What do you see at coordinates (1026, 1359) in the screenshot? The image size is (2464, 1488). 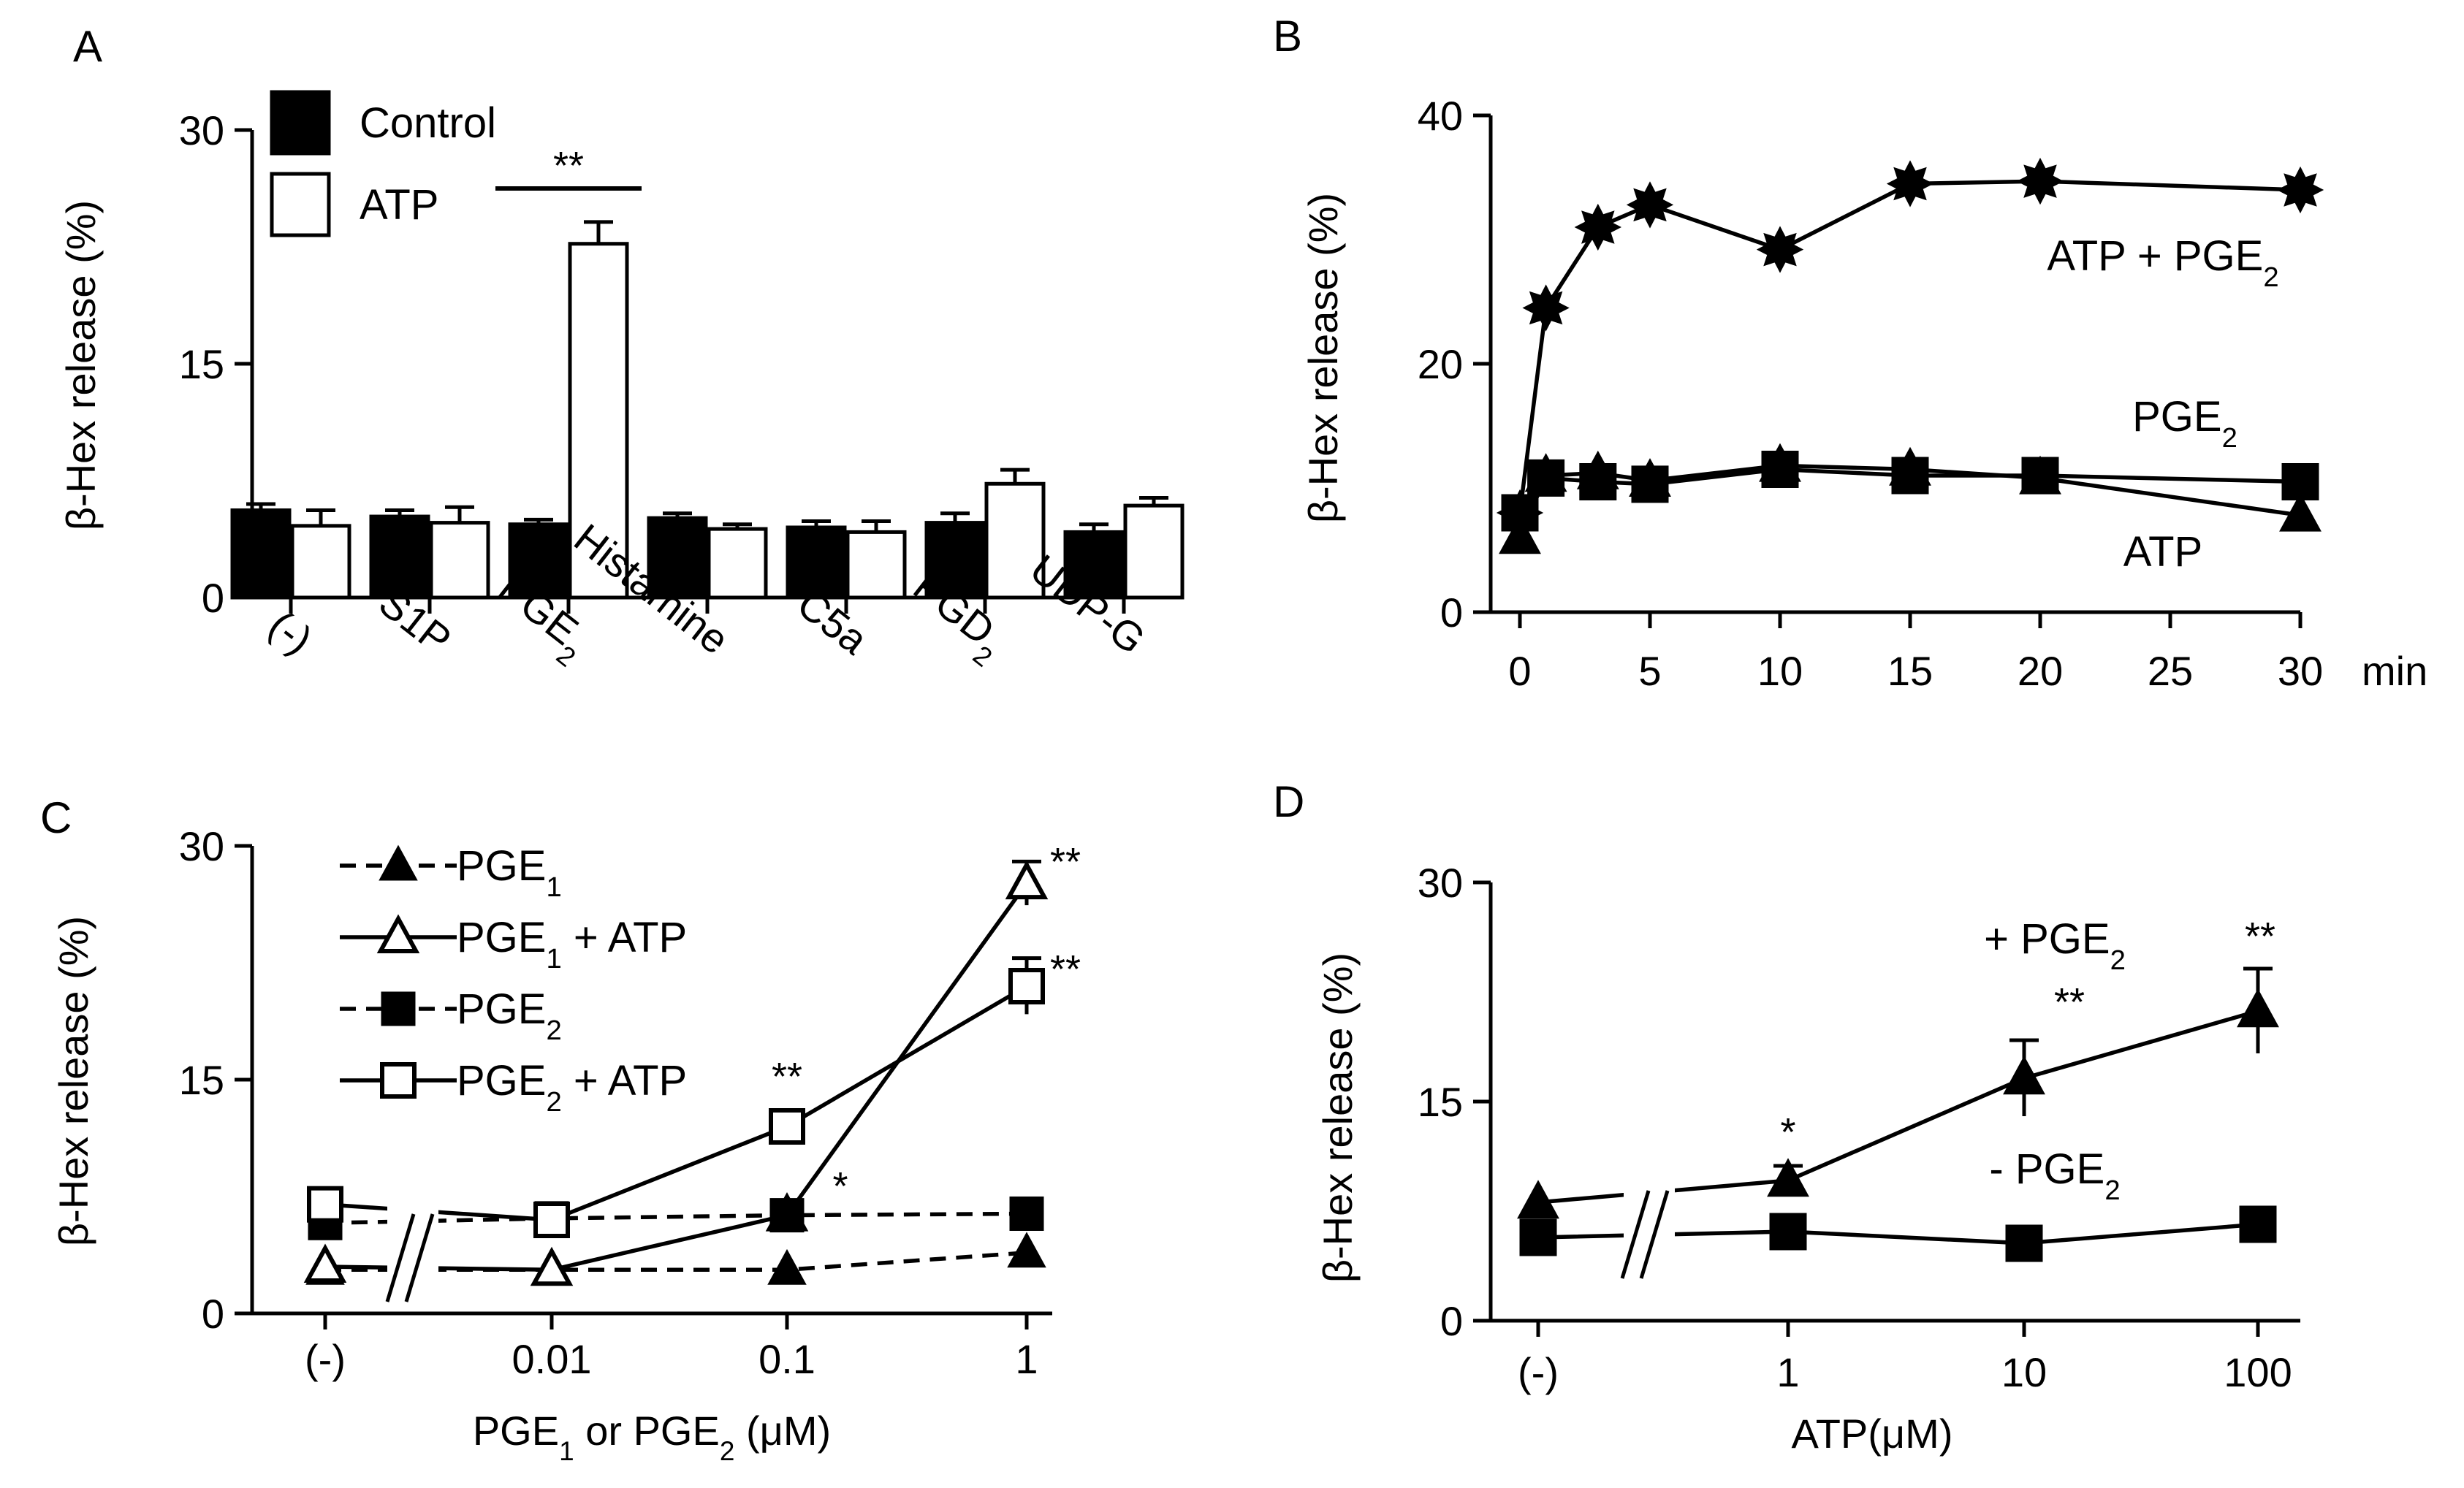 I see `x-tick-label: 1` at bounding box center [1026, 1359].